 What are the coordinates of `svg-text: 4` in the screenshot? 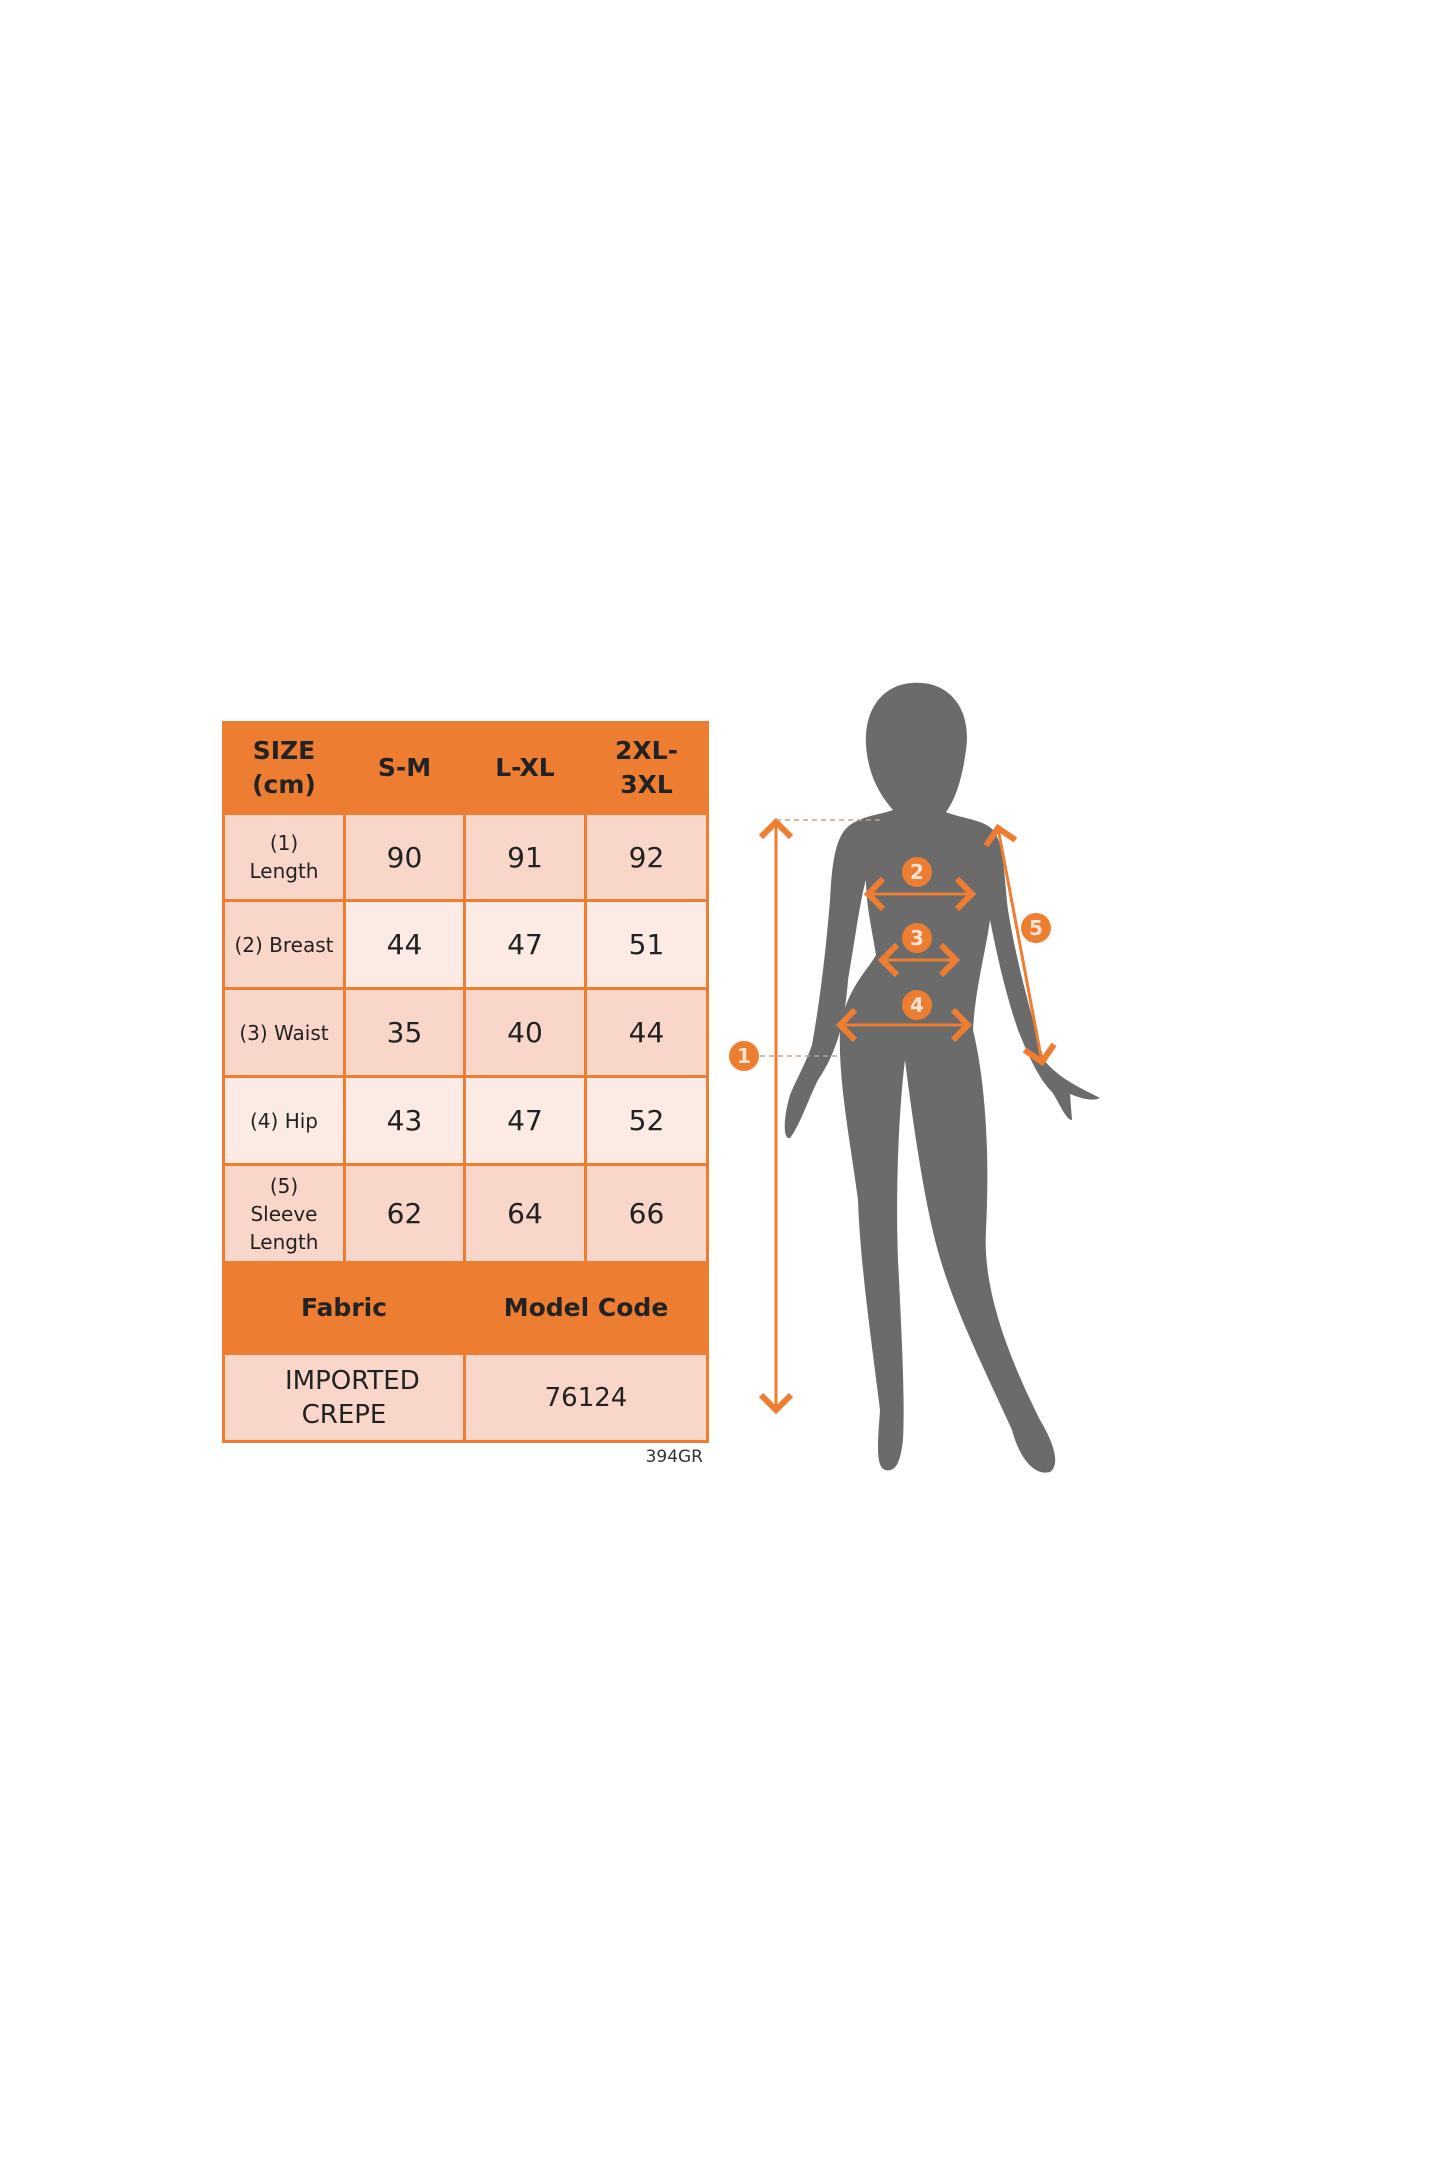 It's located at (917, 1005).